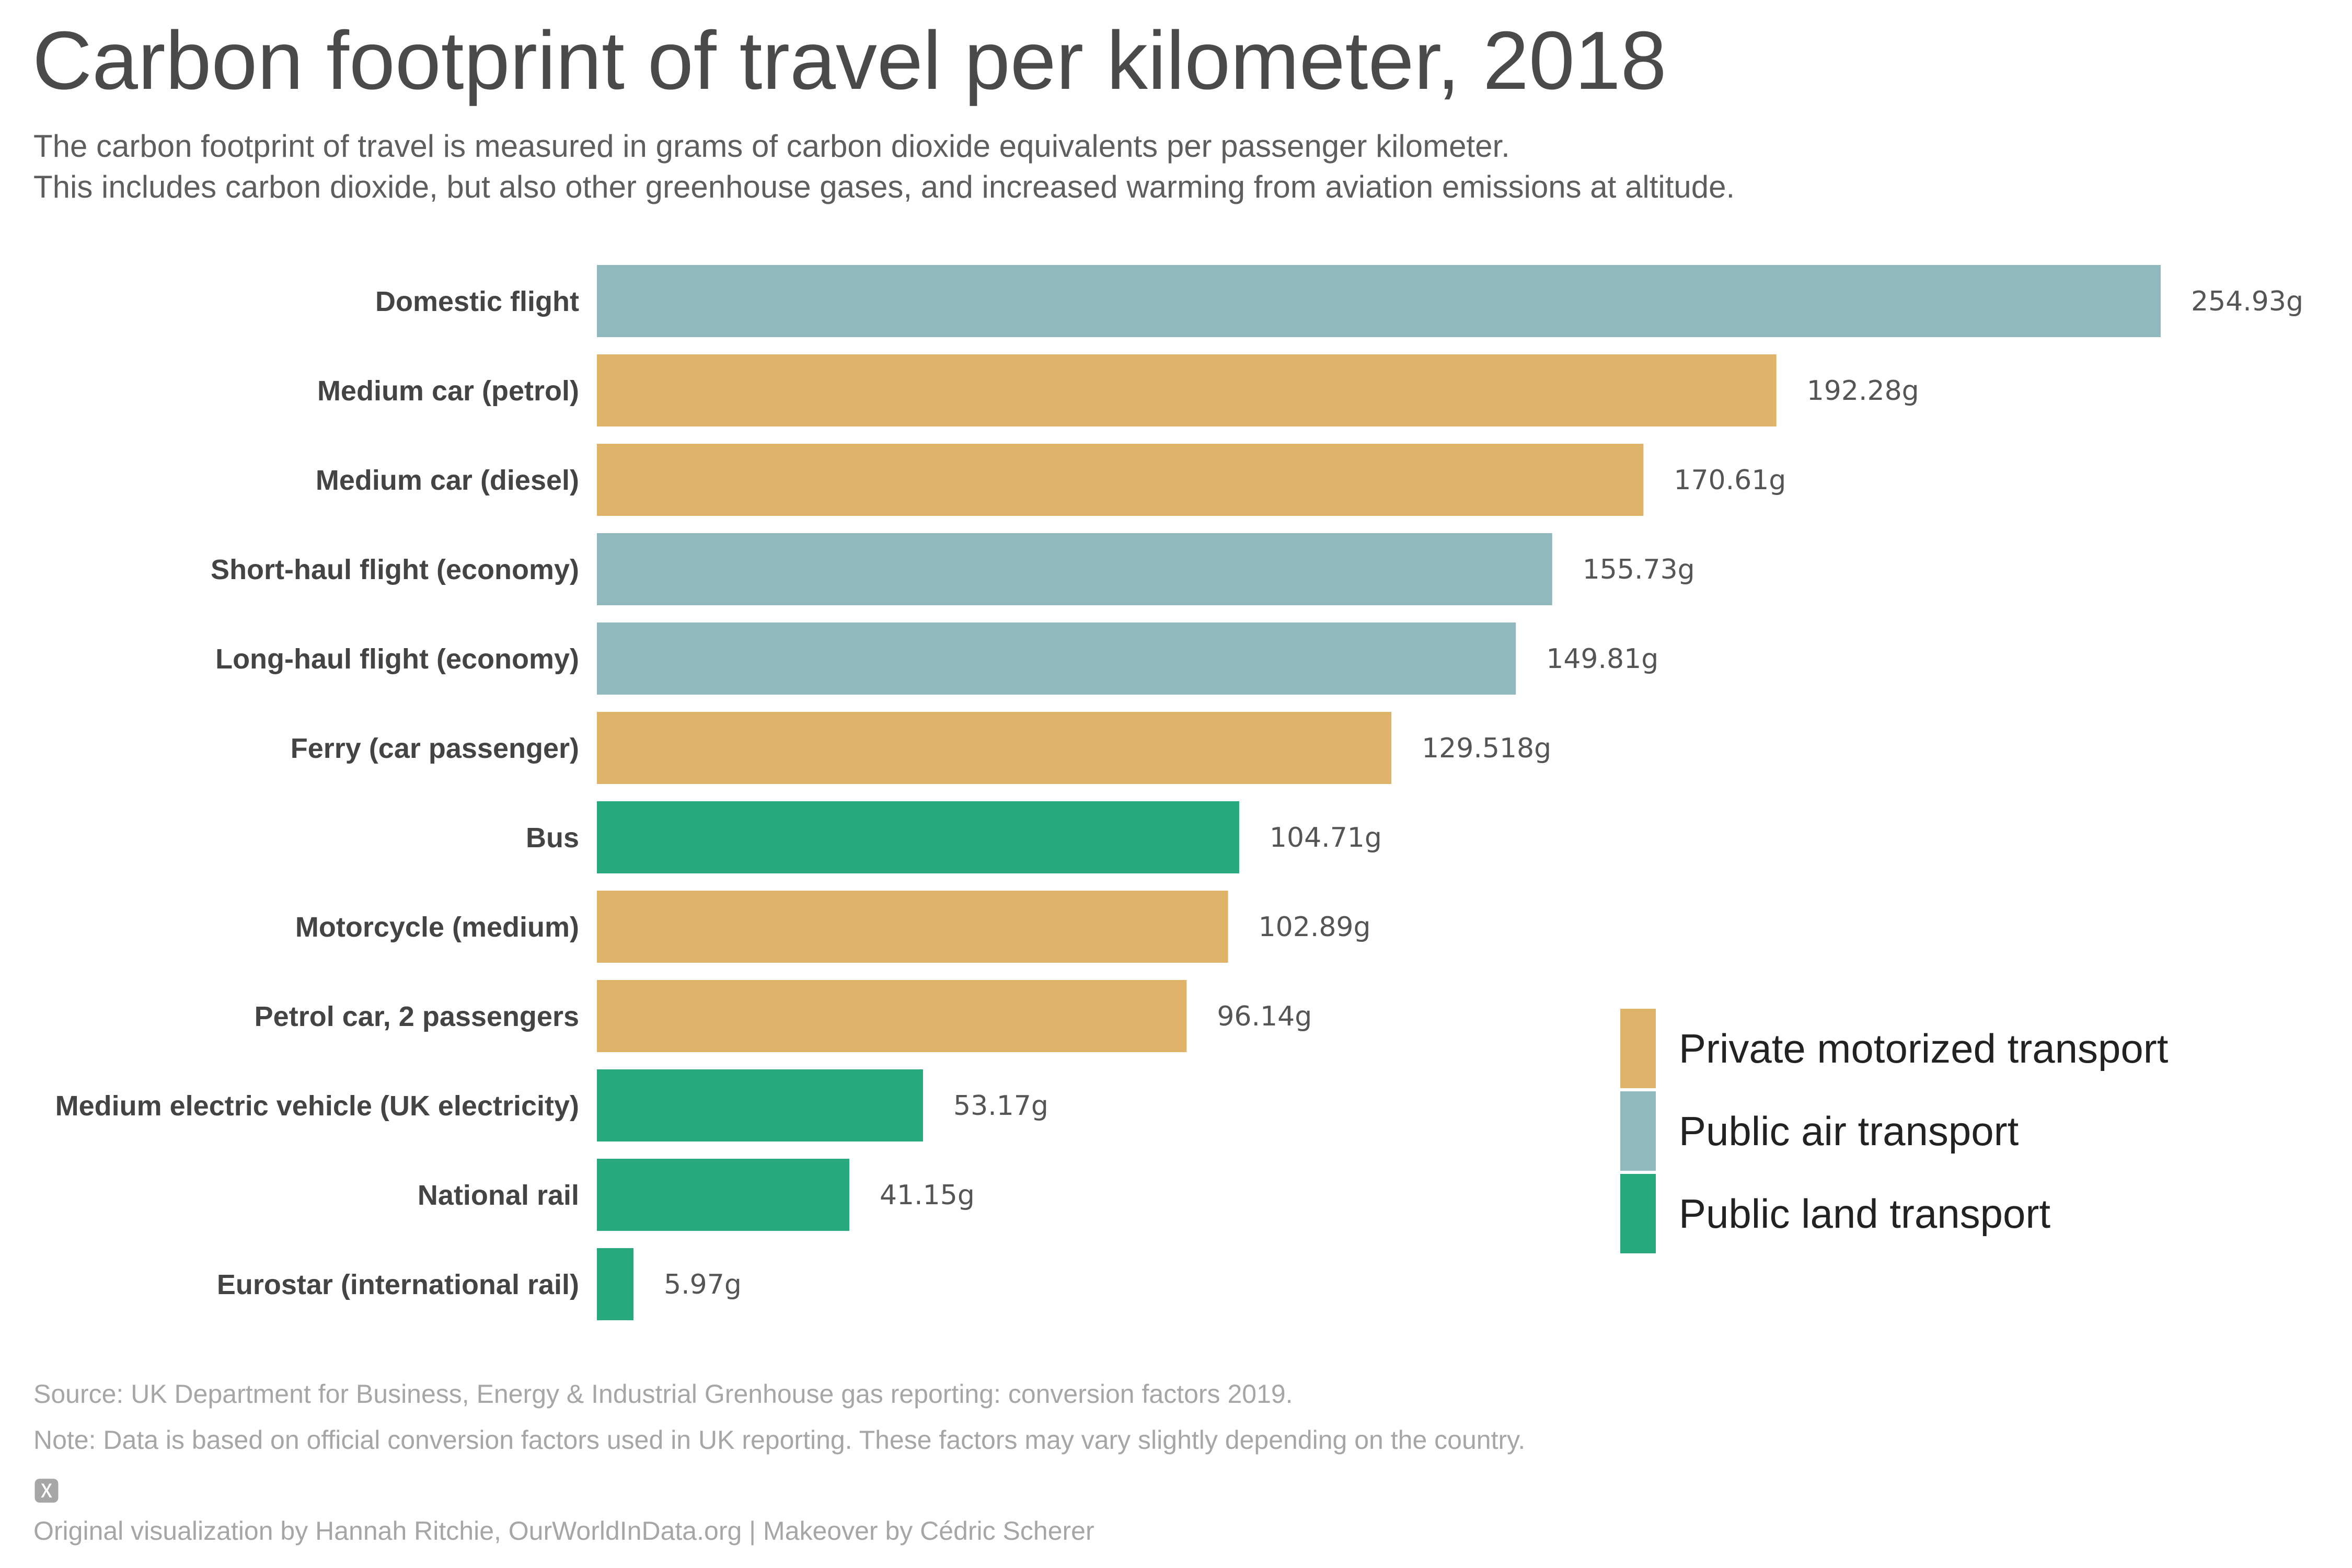  Describe the element at coordinates (317, 1106) in the screenshot. I see `category-label: Medium electric vehicle (UK electricity)` at that location.